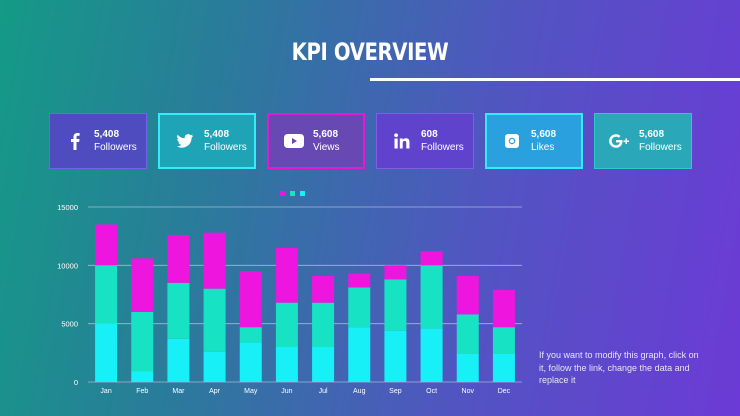 This screenshot has width=740, height=416. What do you see at coordinates (142, 391) in the screenshot?
I see `x-tick-label: Feb` at bounding box center [142, 391].